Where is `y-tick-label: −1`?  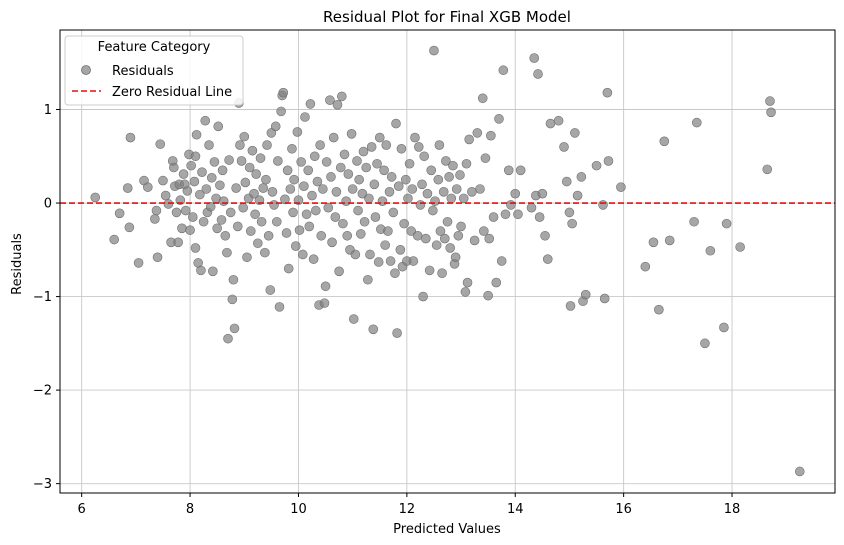
y-tick-label: −1 is located at coordinates (42, 297).